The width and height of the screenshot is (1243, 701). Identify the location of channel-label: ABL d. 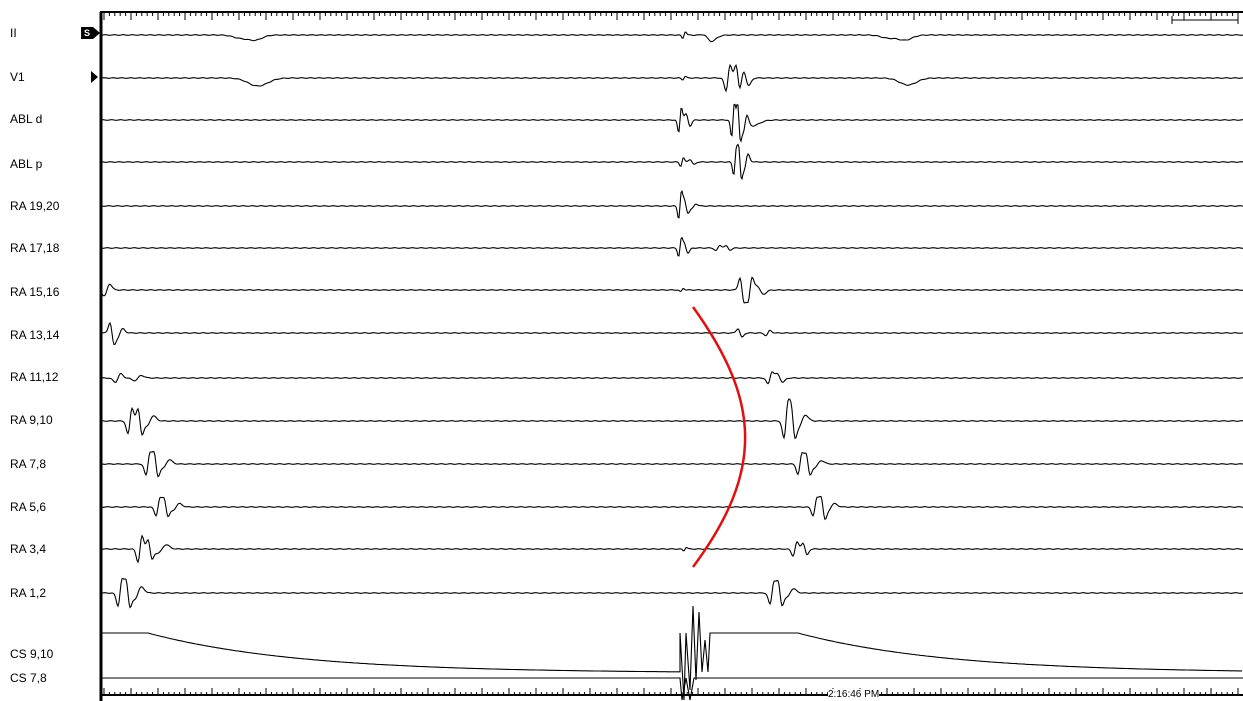
(26, 119).